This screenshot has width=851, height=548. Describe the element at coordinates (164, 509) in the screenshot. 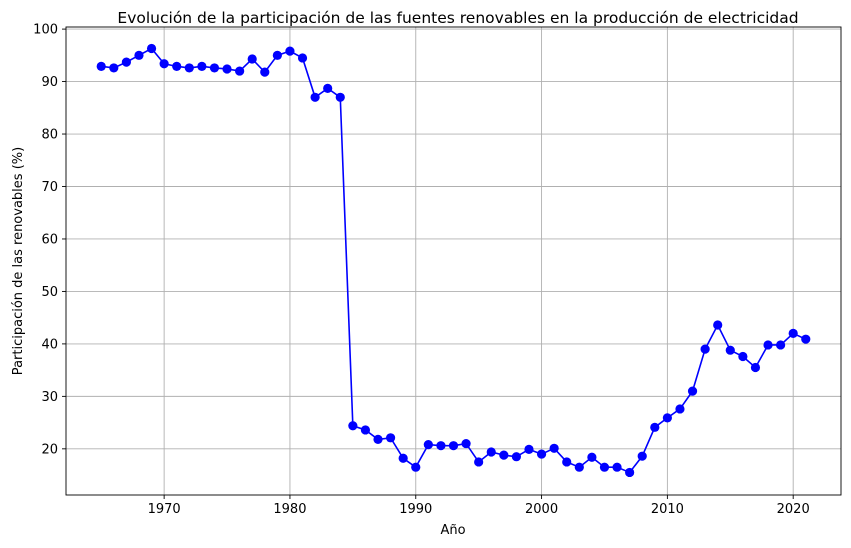

I see `x-tick-label: 1970` at that location.